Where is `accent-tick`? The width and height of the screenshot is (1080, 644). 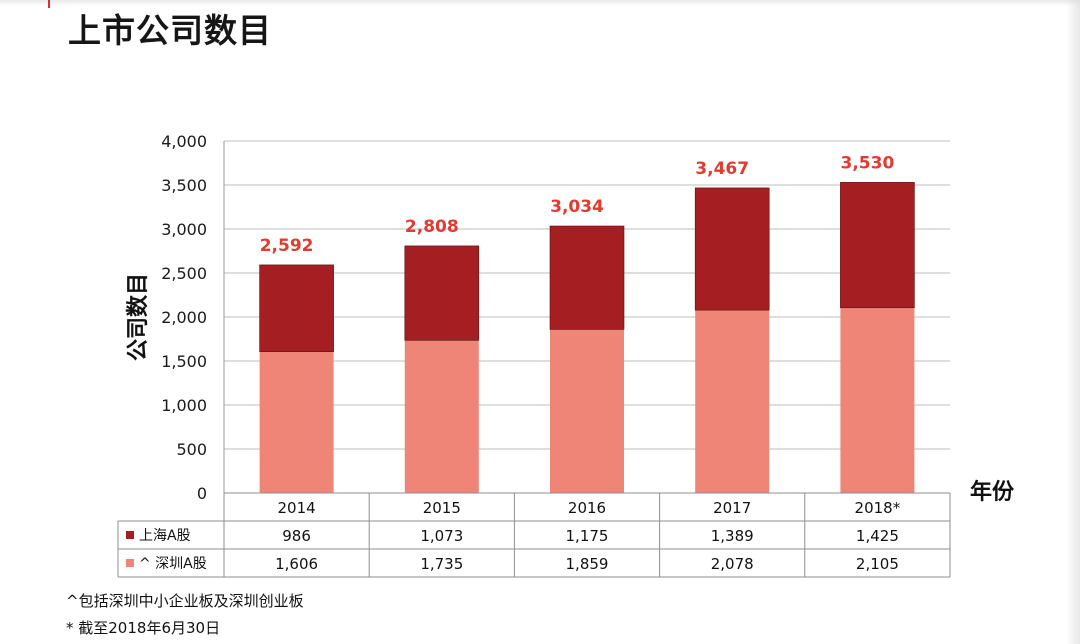
accent-tick is located at coordinates (49, 4).